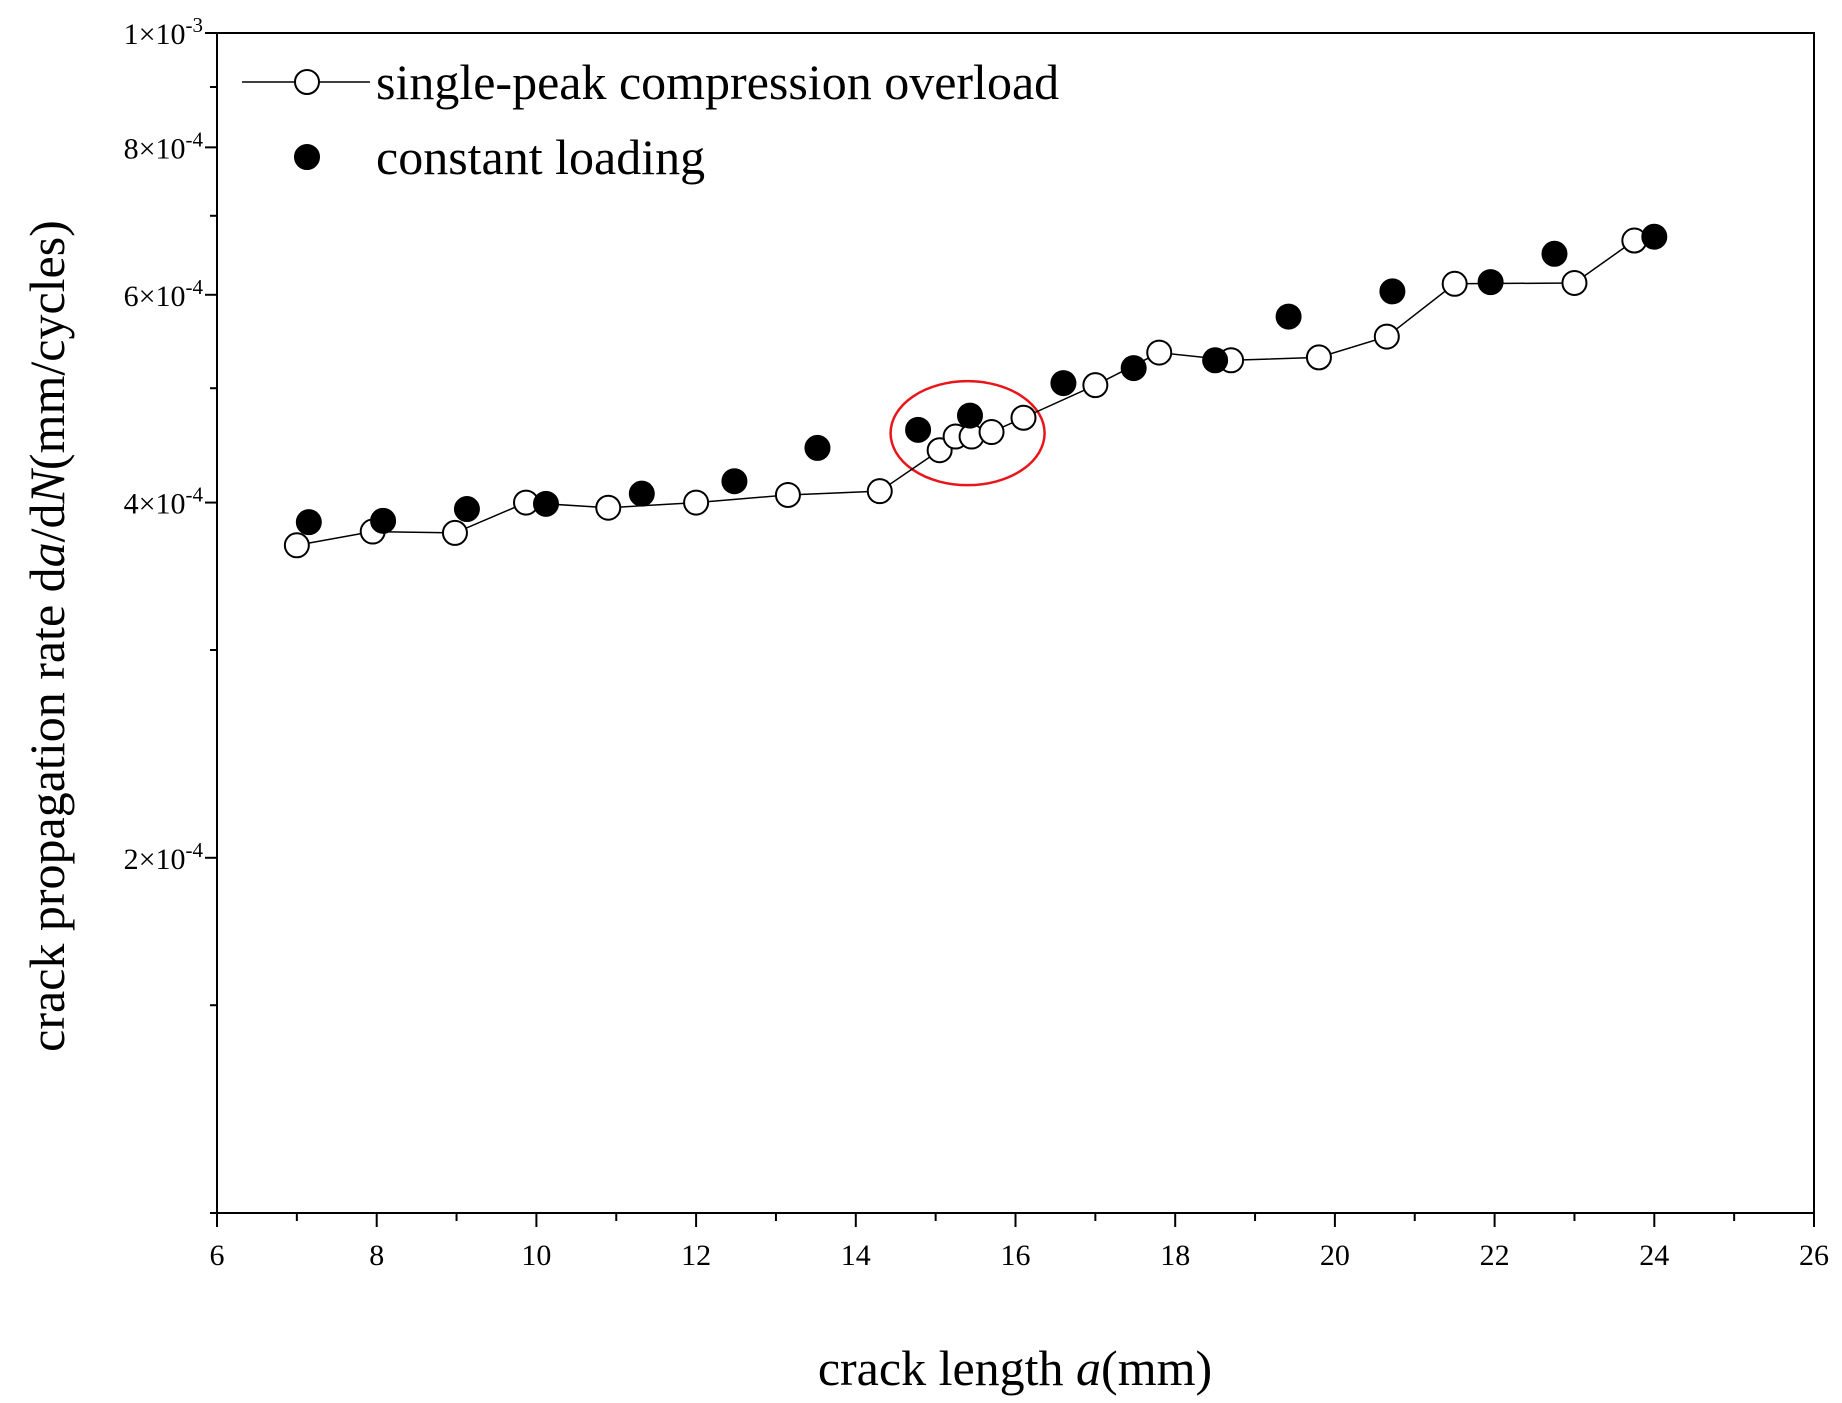  What do you see at coordinates (1335, 1255) in the screenshot?
I see `x-tick-label: 20` at bounding box center [1335, 1255].